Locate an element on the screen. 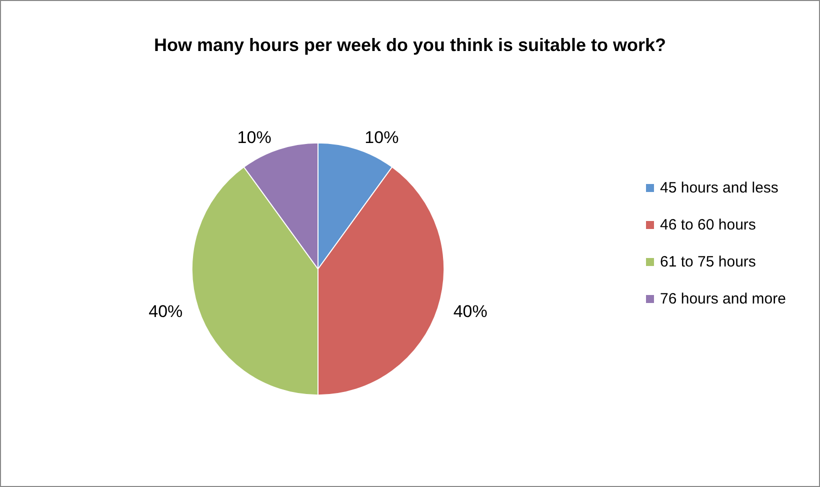 The height and width of the screenshot is (487, 820). chart-title: How many hours per week do you think is suitable to work? is located at coordinates (410, 45).